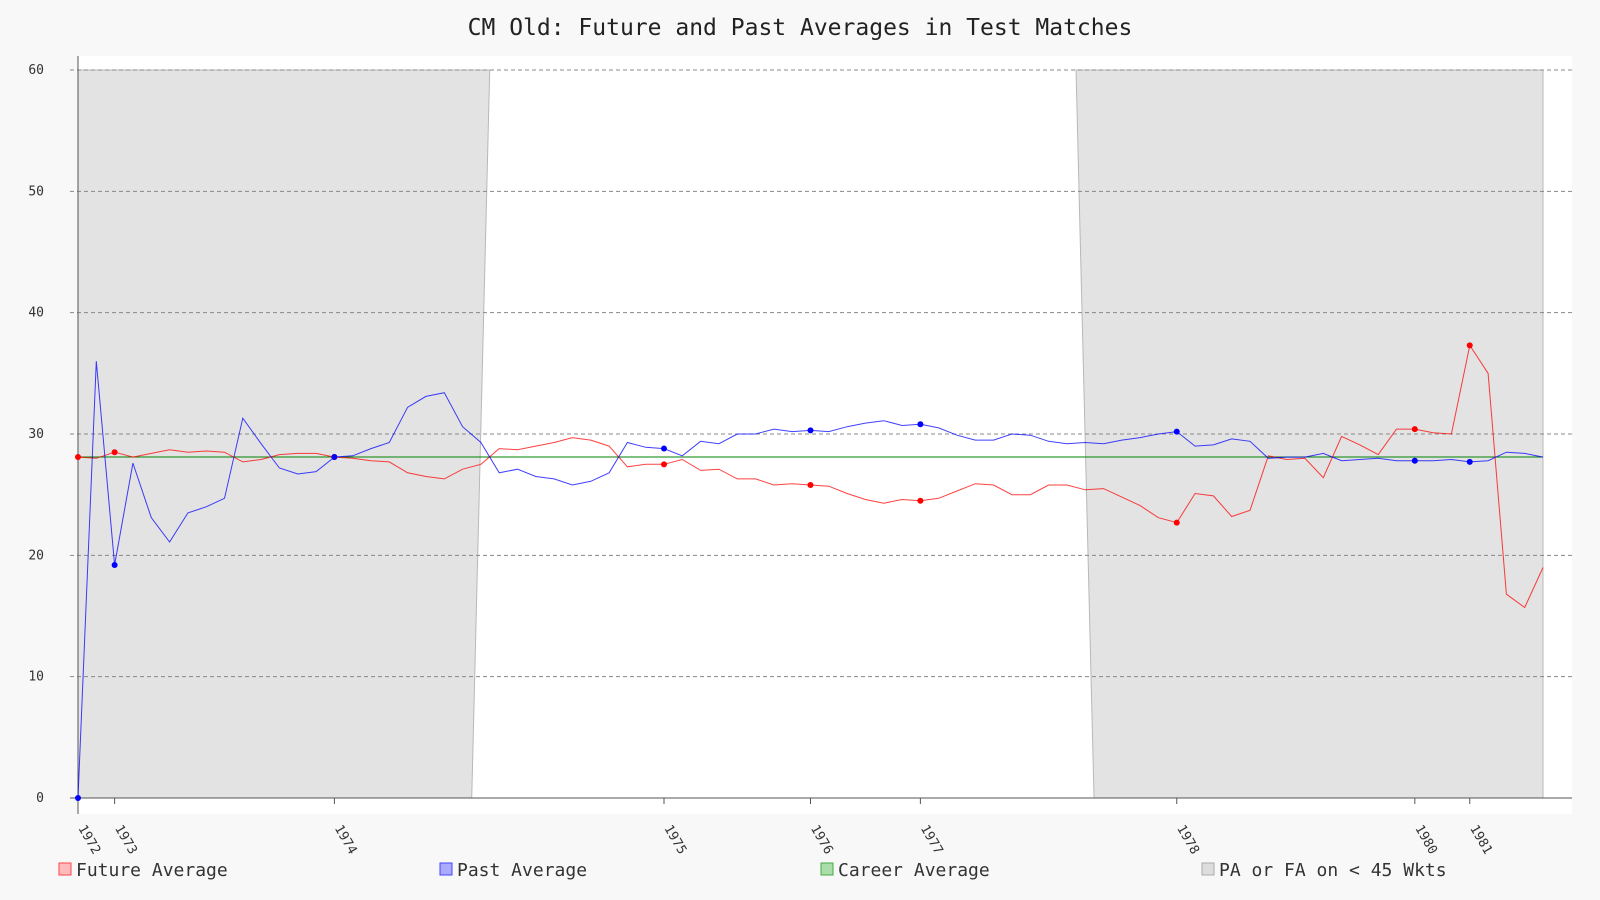 The image size is (1600, 900). What do you see at coordinates (1208, 869) in the screenshot?
I see `legend-swatch-low-wickets-region` at bounding box center [1208, 869].